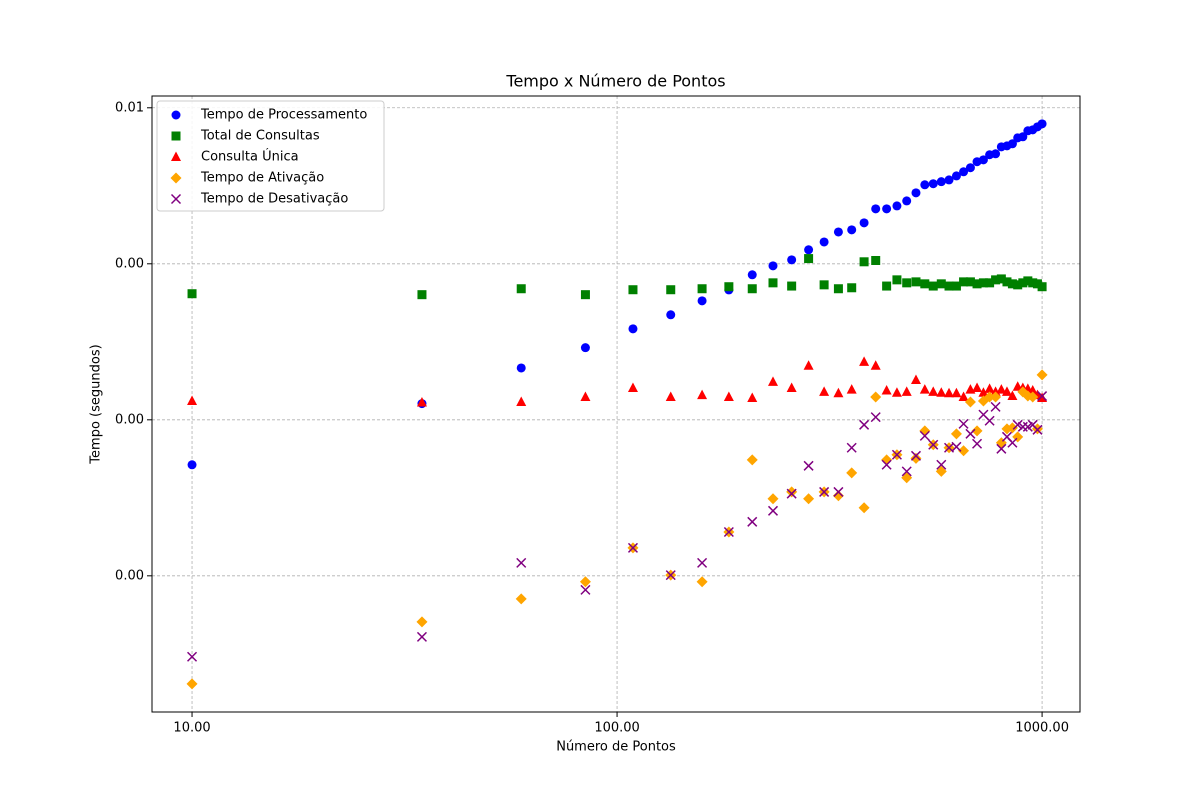 The image size is (1200, 804). I want to click on legend-label: Tempo de Ativação, so click(262, 178).